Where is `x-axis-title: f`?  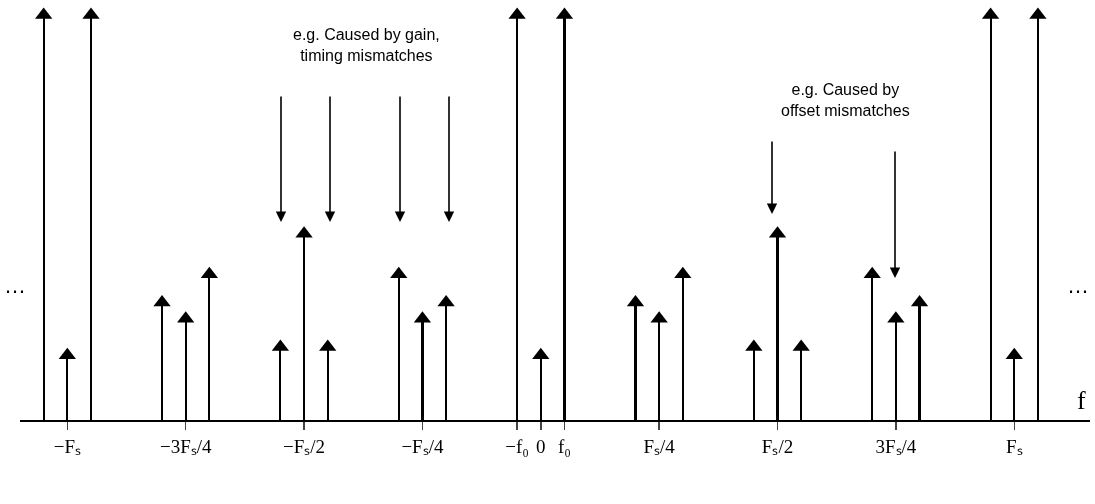
x-axis-title: f is located at coordinates (1081, 400).